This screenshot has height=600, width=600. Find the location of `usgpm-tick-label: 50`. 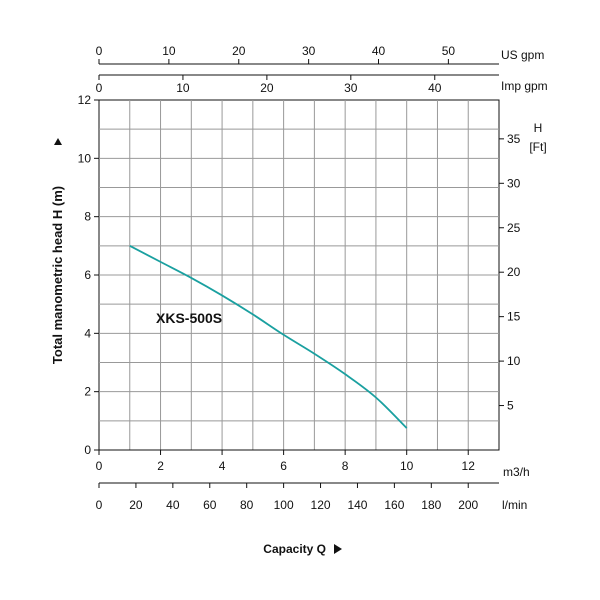

usgpm-tick-label: 50 is located at coordinates (449, 51).